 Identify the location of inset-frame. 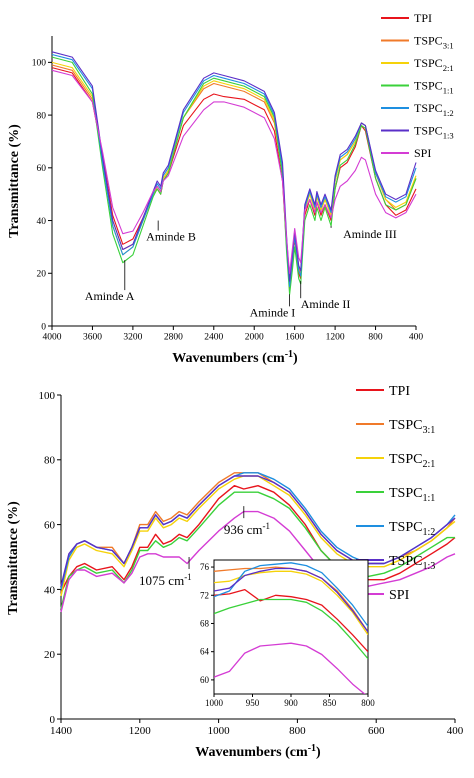
(291, 627).